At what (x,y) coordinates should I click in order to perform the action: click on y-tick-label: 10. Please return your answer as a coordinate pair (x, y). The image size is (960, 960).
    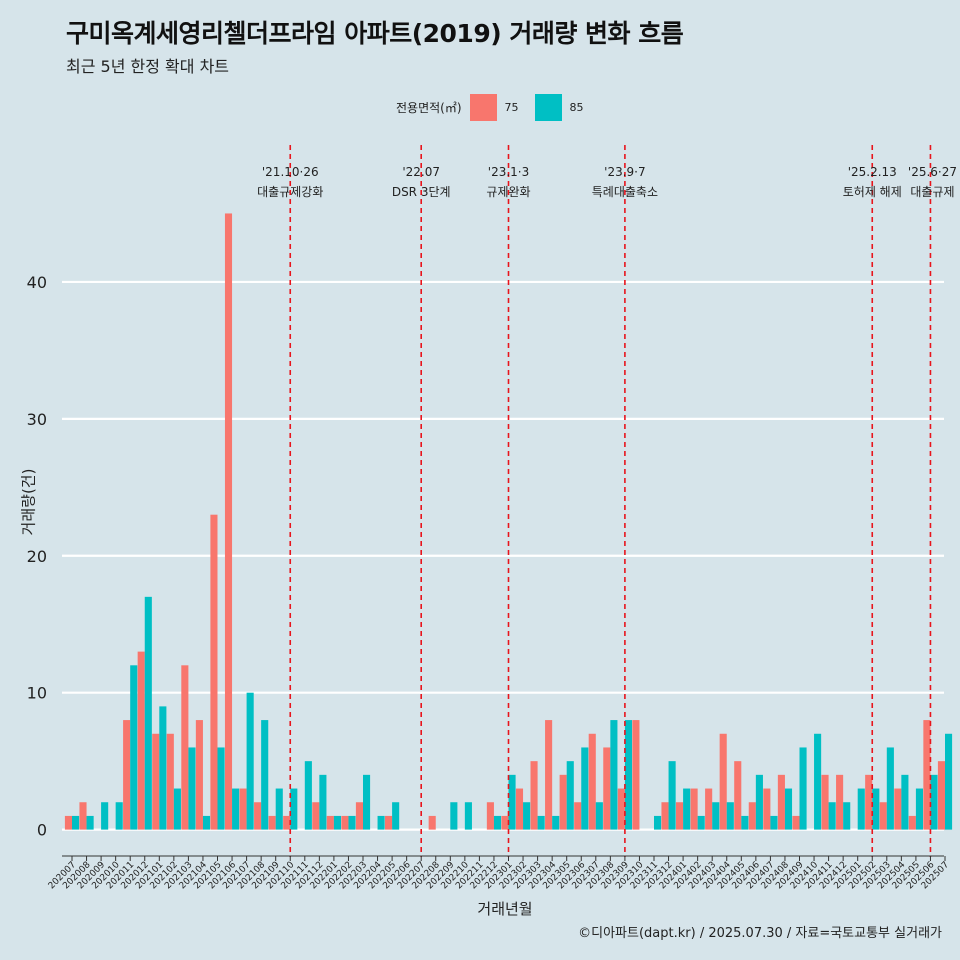
    Looking at the image, I should click on (37, 693).